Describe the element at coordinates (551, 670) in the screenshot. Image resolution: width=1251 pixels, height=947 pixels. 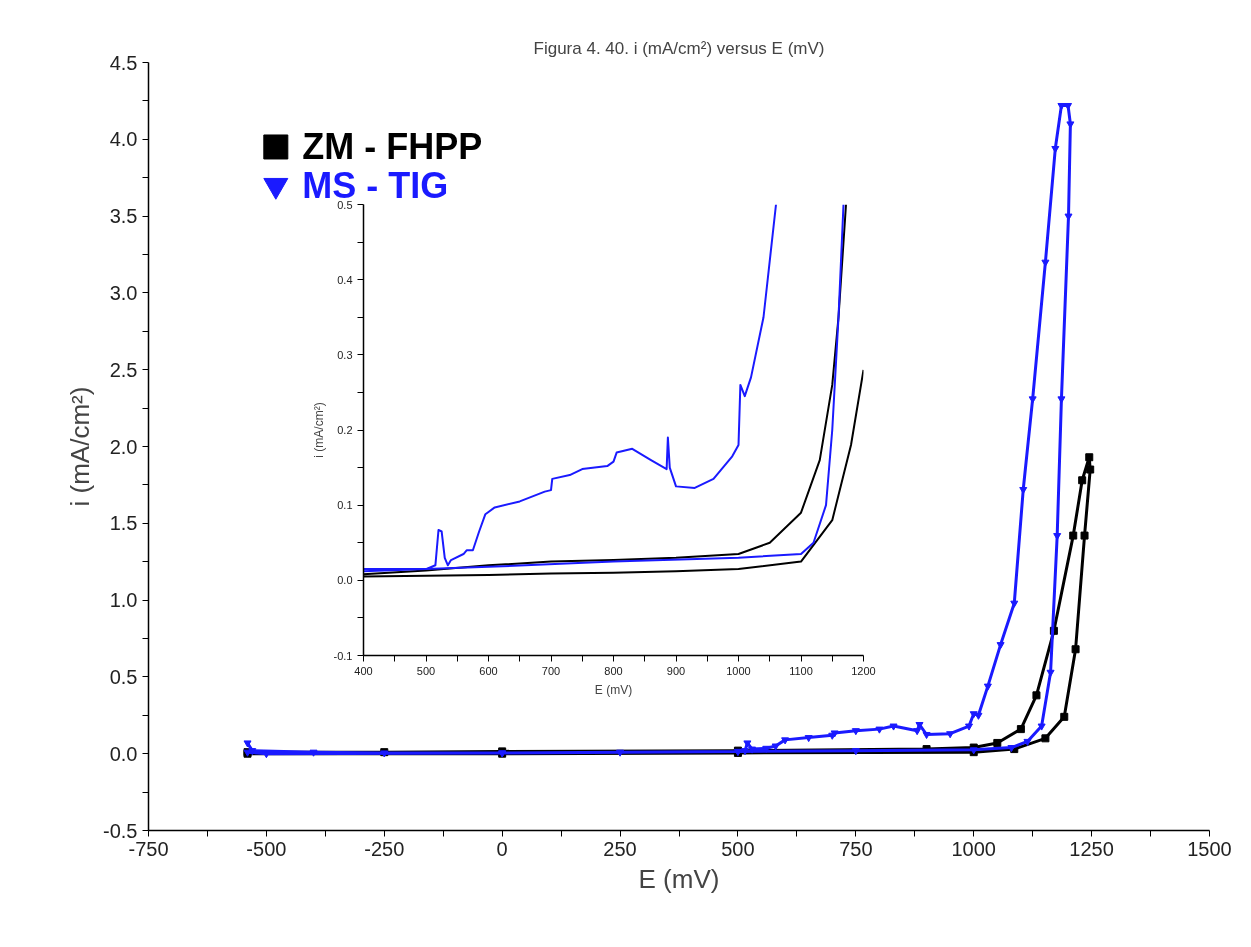
I see `x-tick-label: 700` at that location.